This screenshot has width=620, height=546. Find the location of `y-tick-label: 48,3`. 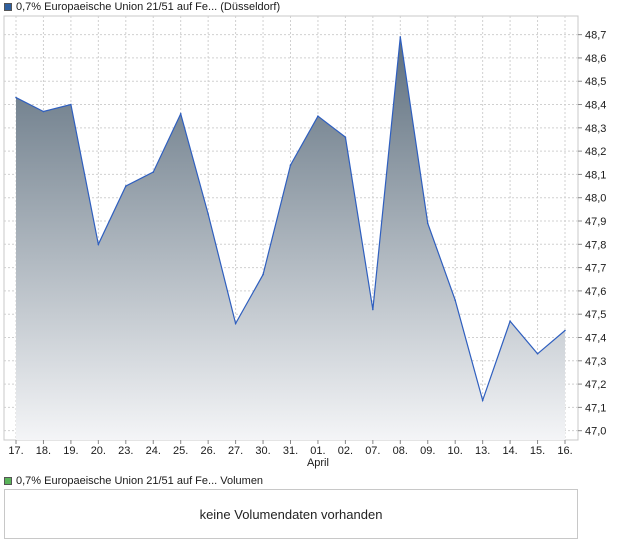

y-tick-label: 48,3 is located at coordinates (595, 129).